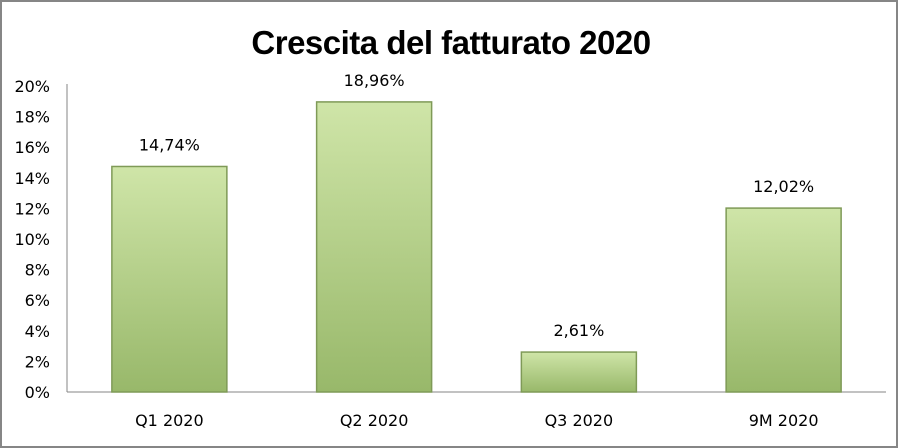  Describe the element at coordinates (32, 86) in the screenshot. I see `y-tick-label: 20%` at that location.